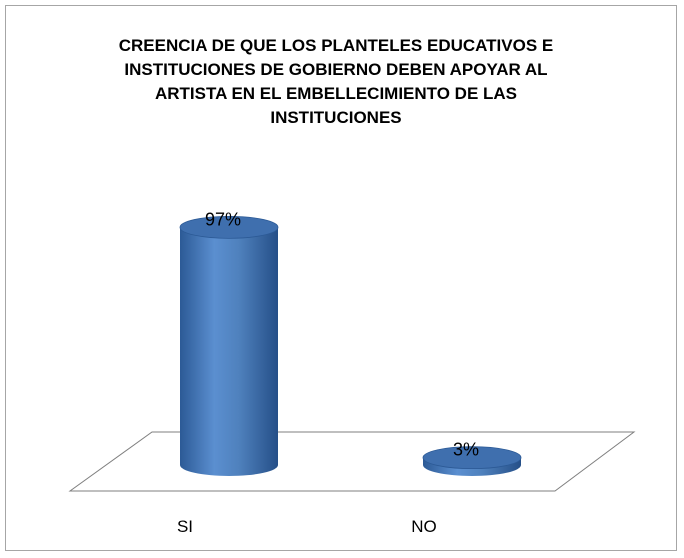  I want to click on bar-body, so click(229, 351).